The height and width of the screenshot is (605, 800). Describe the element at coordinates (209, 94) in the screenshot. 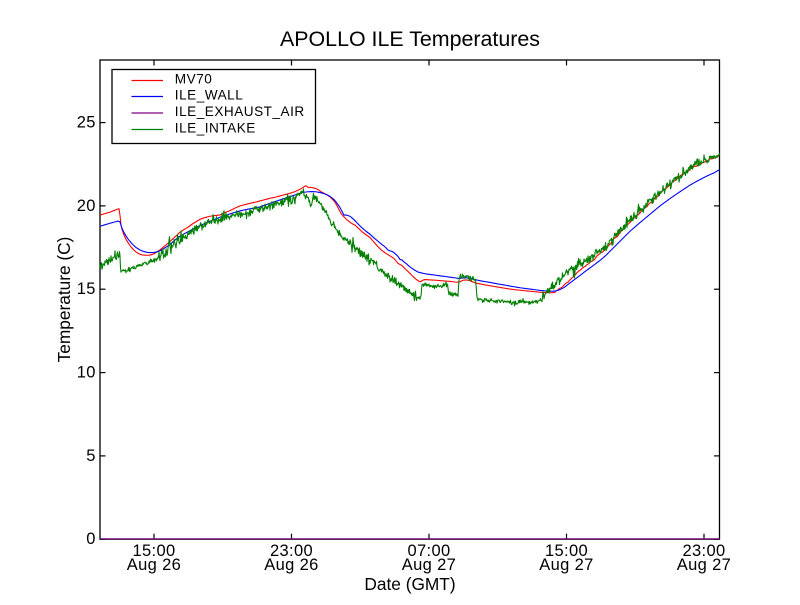

I see `svg-text: ILE_WALL` at that location.